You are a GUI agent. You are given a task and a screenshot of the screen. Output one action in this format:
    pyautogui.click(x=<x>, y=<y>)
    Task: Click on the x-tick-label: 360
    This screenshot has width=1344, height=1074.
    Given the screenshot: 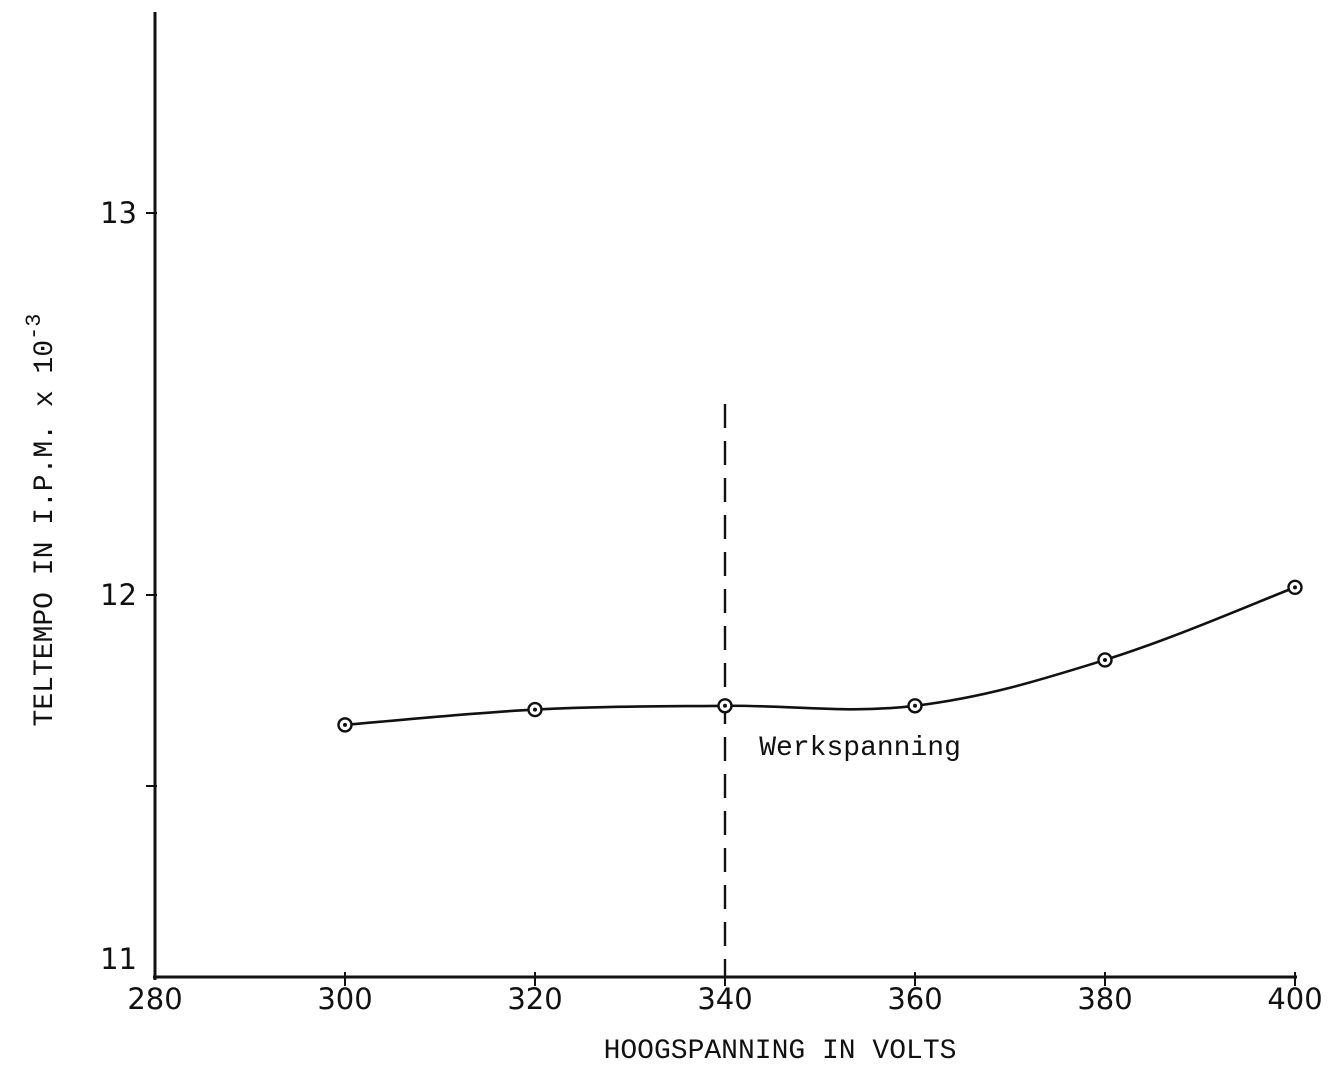 What is the action you would take?
    pyautogui.click(x=914, y=999)
    